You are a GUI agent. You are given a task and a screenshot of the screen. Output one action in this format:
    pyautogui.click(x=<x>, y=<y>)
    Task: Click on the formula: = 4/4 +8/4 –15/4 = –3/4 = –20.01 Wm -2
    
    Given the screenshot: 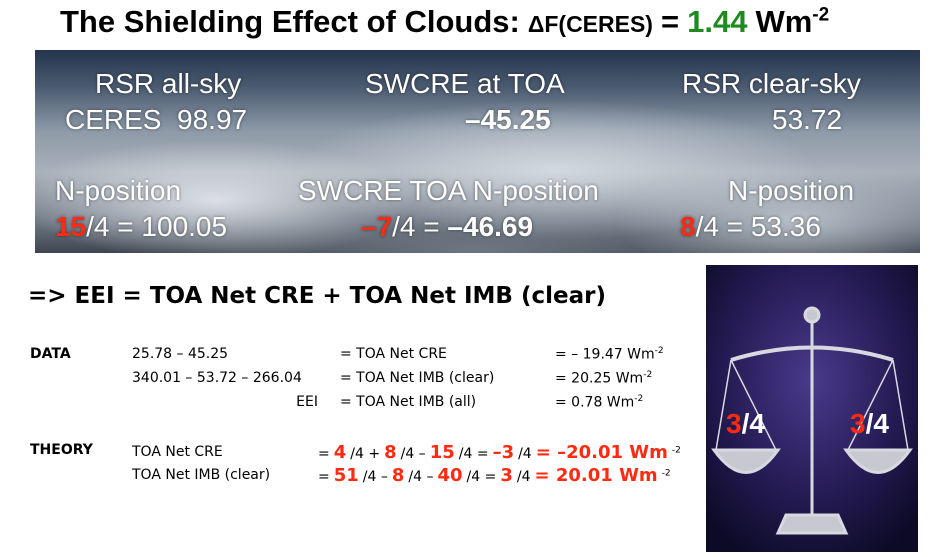 What is the action you would take?
    pyautogui.click(x=499, y=452)
    